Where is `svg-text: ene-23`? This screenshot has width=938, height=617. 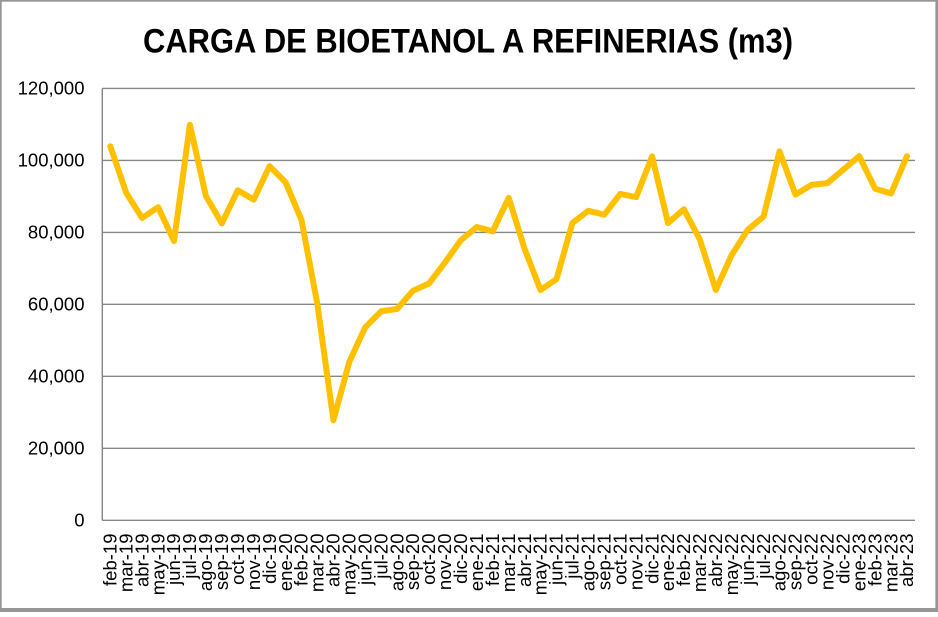
svg-text: ene-23 is located at coordinates (858, 563).